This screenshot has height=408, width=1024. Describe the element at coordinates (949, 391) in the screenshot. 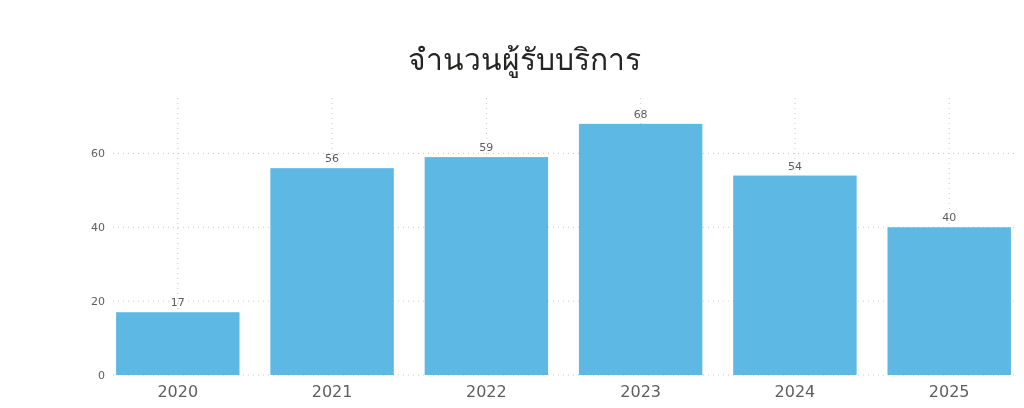

I see `x-tick-label: 2025` at that location.